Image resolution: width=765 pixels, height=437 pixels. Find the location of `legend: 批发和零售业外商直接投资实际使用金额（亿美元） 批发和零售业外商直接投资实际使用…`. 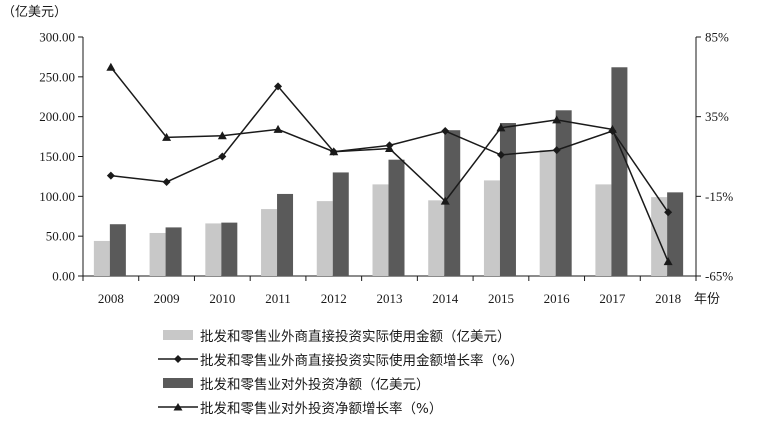

legend: 批发和零售业外商直接投资实际使用金额（亿美元） 批发和零售业外商直接投资实际使用… is located at coordinates (340, 371).